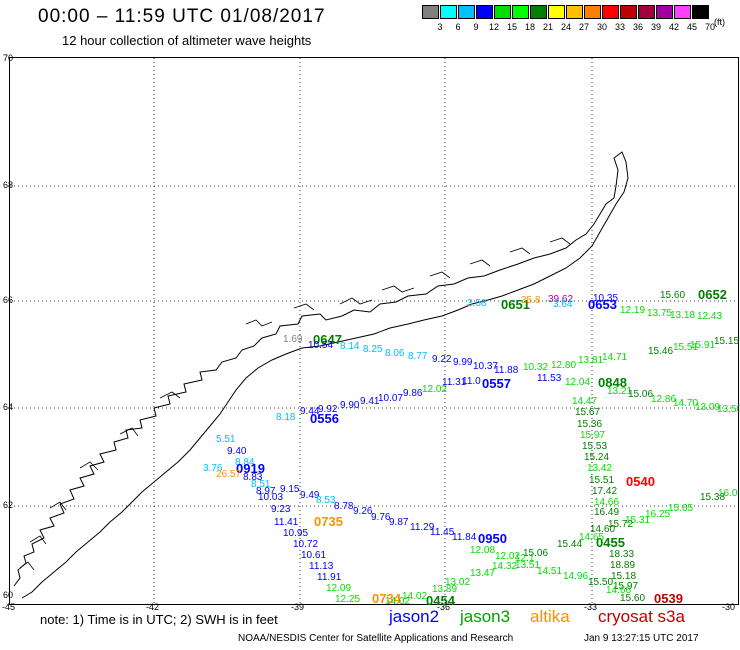 The image size is (740, 650). What do you see at coordinates (591, 360) in the screenshot?
I see `wave-height-label: 13.81` at bounding box center [591, 360].